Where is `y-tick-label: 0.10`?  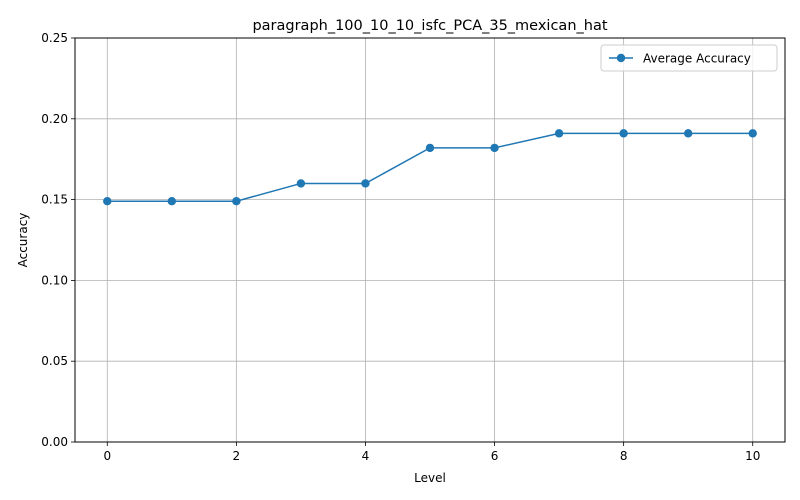 y-tick-label: 0.10 is located at coordinates (54, 280).